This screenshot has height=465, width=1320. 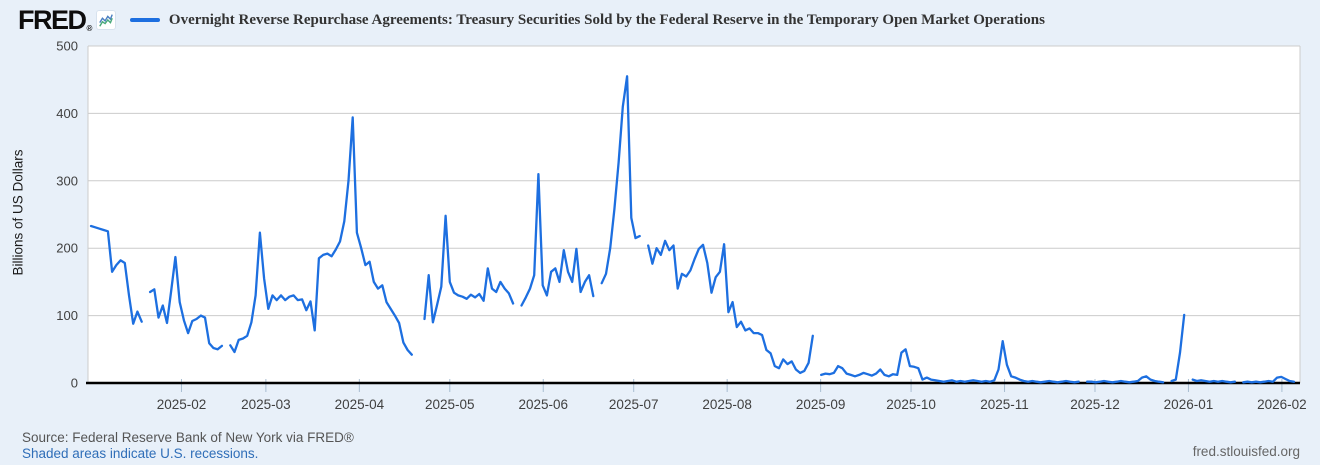 I want to click on svg-text: 2025-07, so click(x=634, y=404).